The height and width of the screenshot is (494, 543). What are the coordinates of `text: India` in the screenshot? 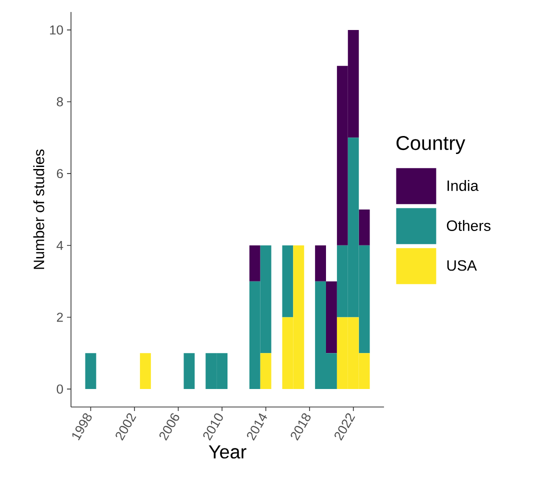 It's located at (463, 185).